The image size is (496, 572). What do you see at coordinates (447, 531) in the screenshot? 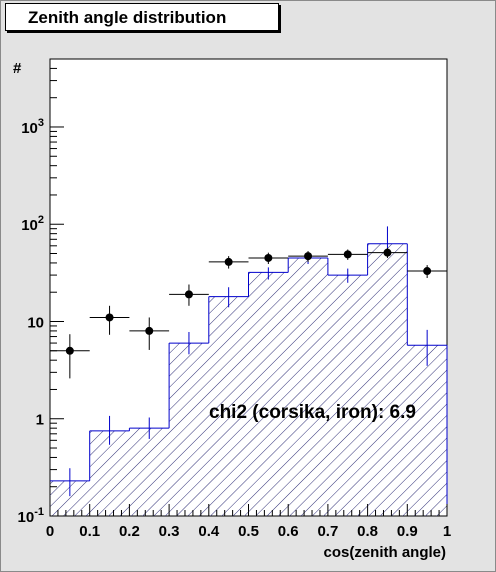
I see `x-tick-label: 1` at bounding box center [447, 531].